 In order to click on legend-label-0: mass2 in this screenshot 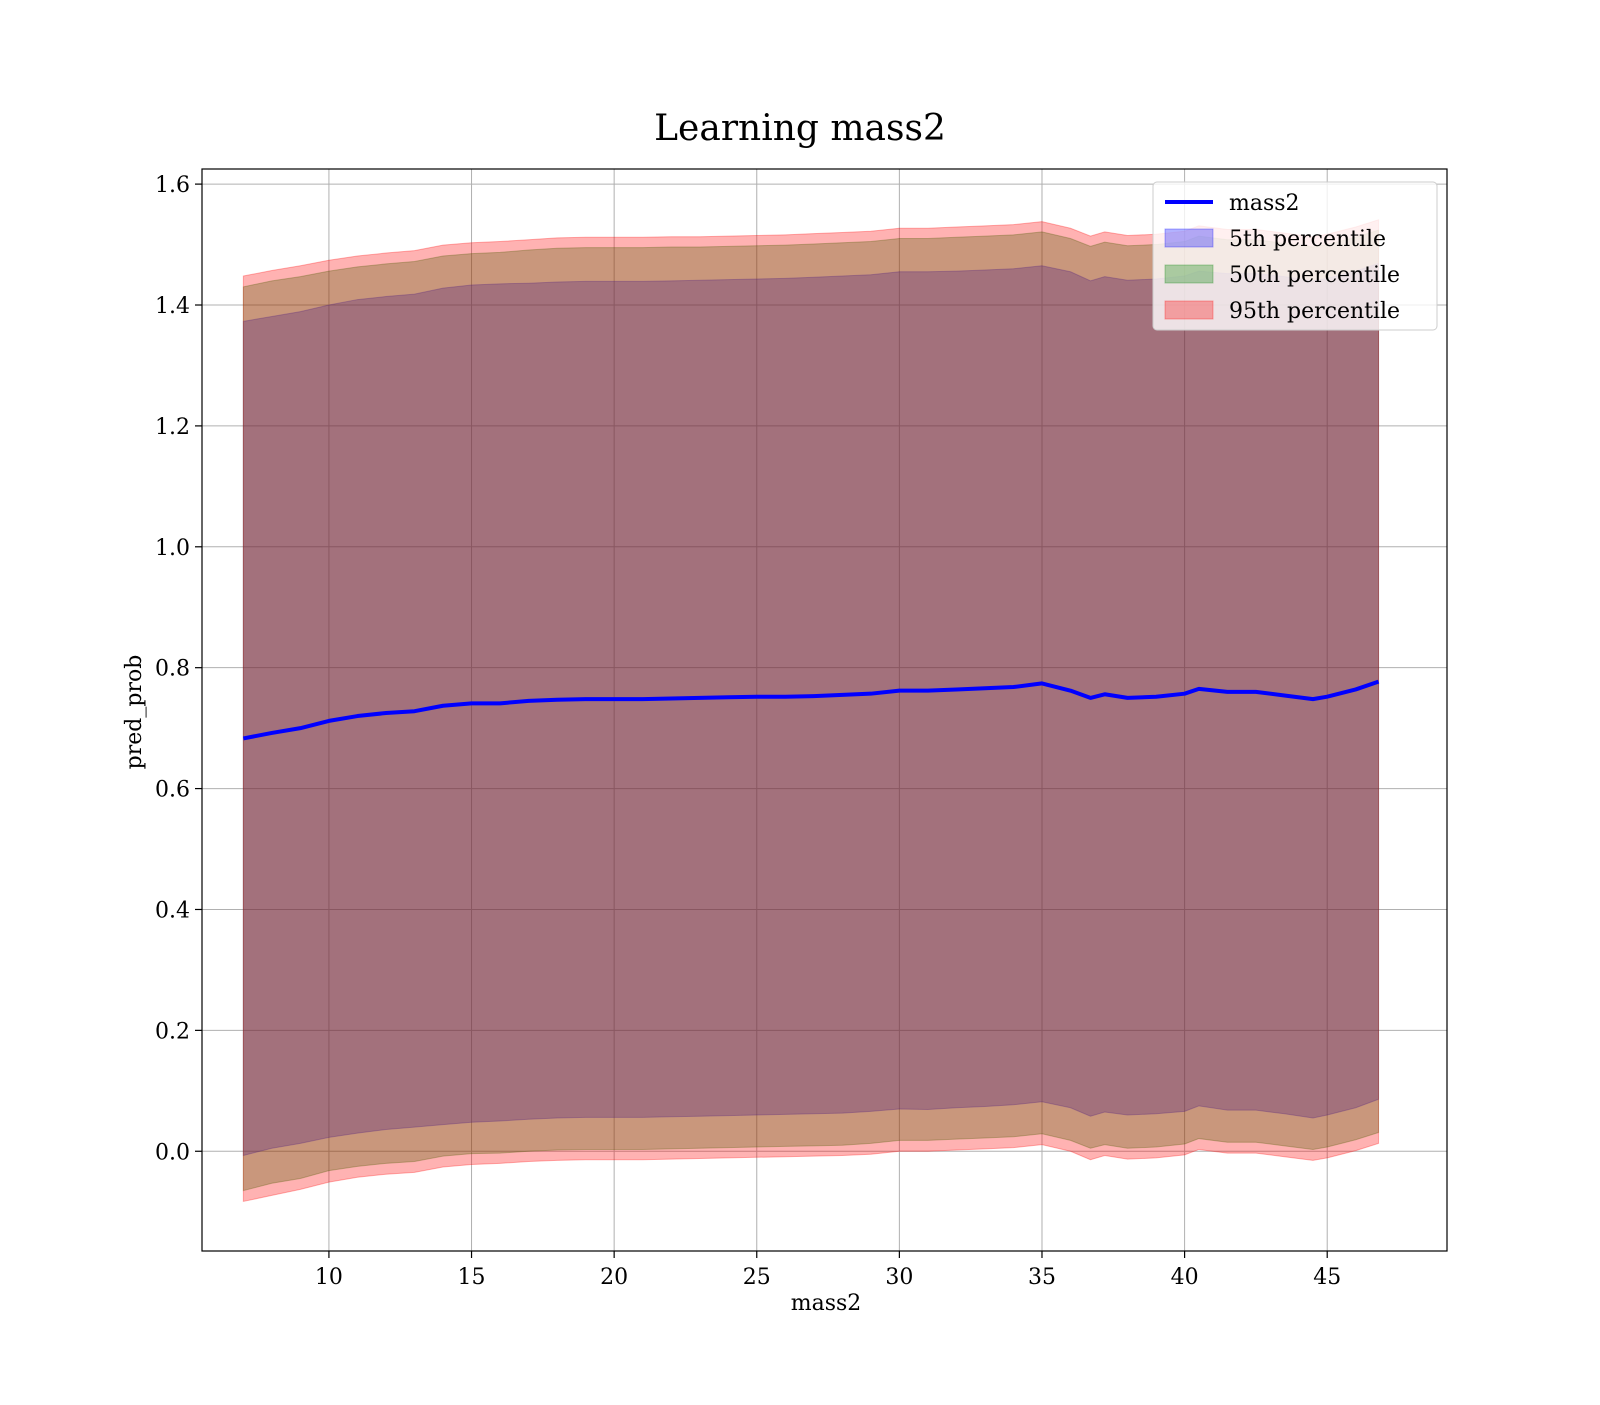, I will do `click(1264, 203)`.